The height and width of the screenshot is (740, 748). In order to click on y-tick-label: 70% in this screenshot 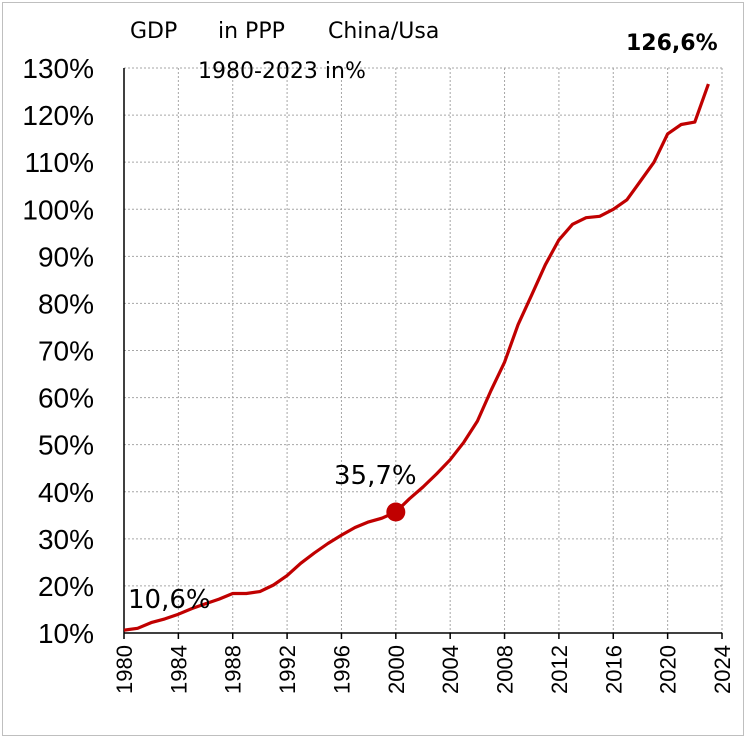, I will do `click(66, 351)`.